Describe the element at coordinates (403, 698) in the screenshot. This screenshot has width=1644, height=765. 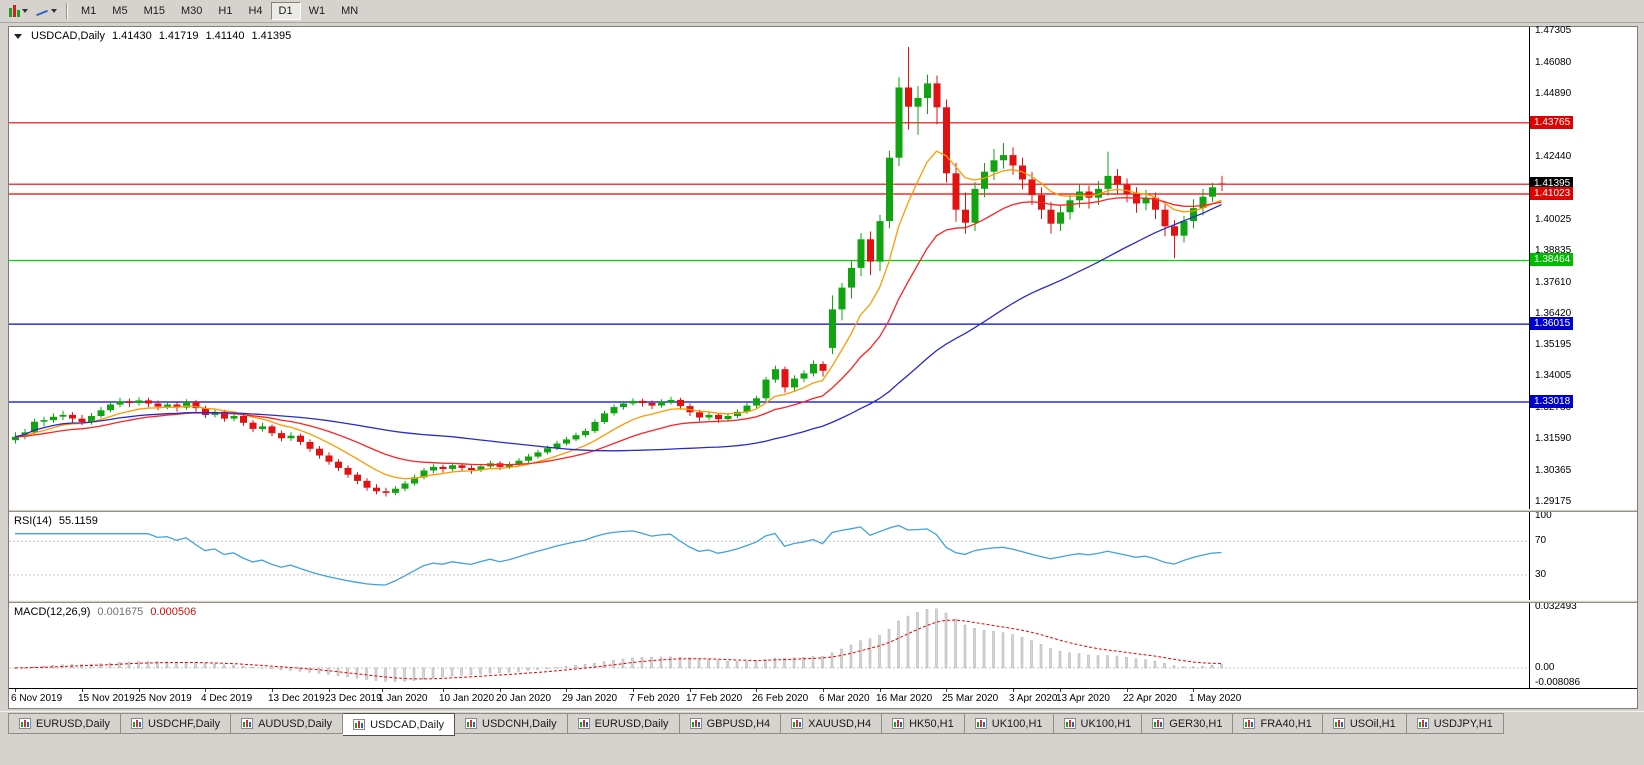
I see `time-axis-label: 1 Jan 2020` at that location.